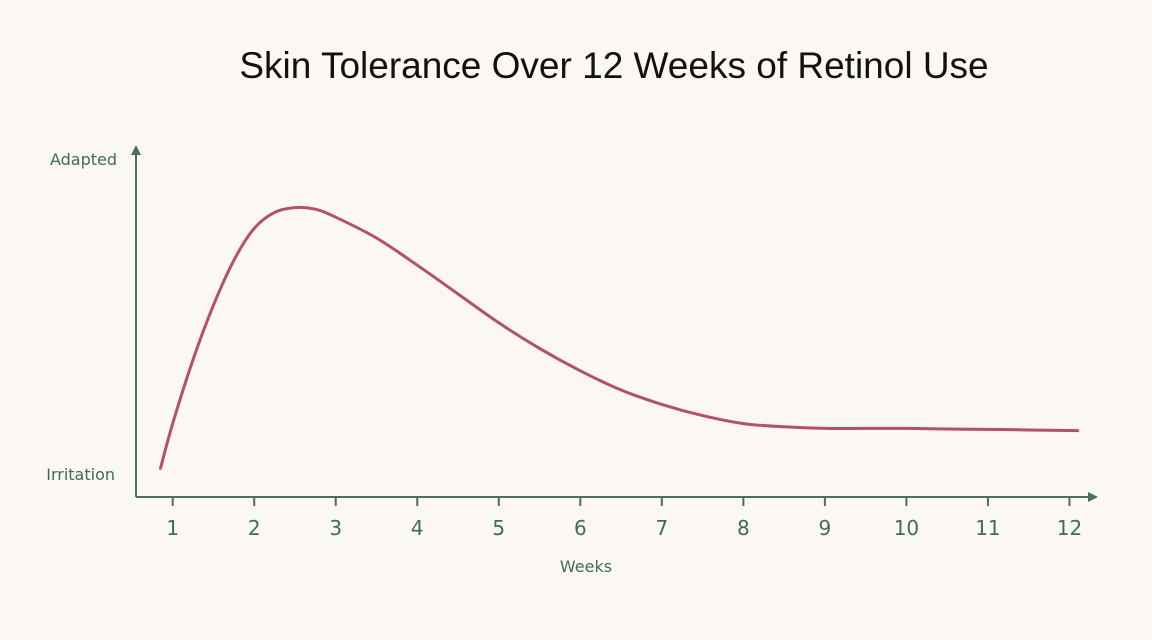  I want to click on x-tick-label: 1, so click(172, 528).